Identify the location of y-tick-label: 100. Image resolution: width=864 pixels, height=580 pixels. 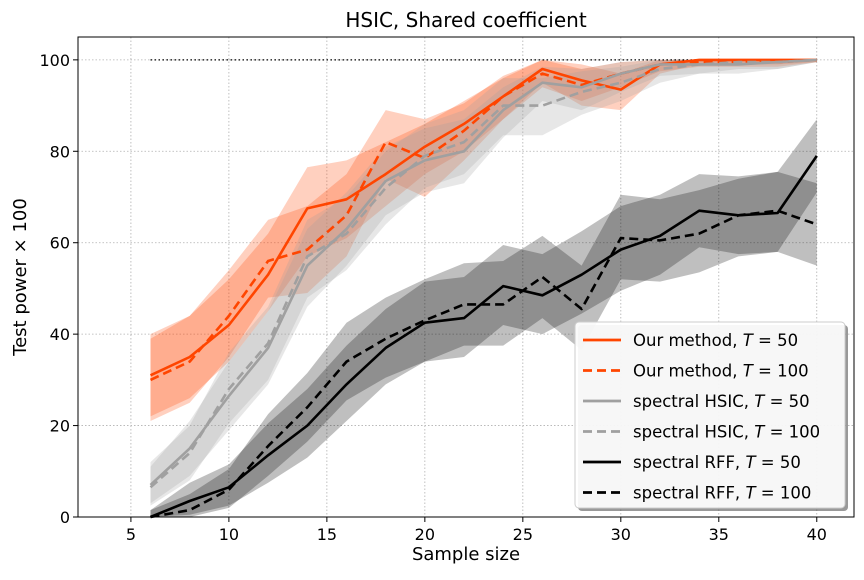
(54, 60).